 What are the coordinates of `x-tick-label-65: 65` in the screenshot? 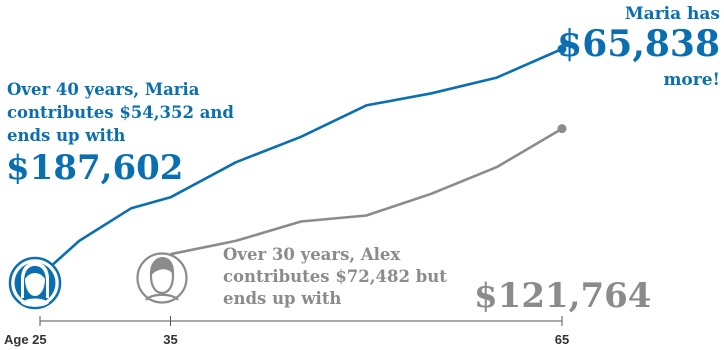 It's located at (562, 339).